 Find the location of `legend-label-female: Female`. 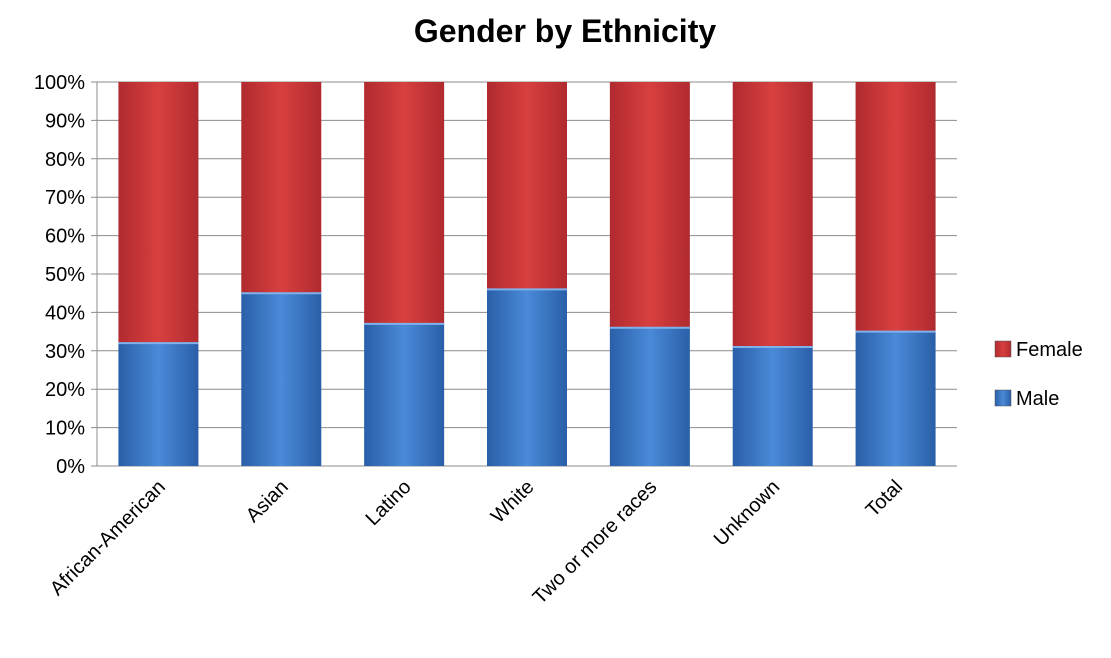

legend-label-female: Female is located at coordinates (1049, 350).